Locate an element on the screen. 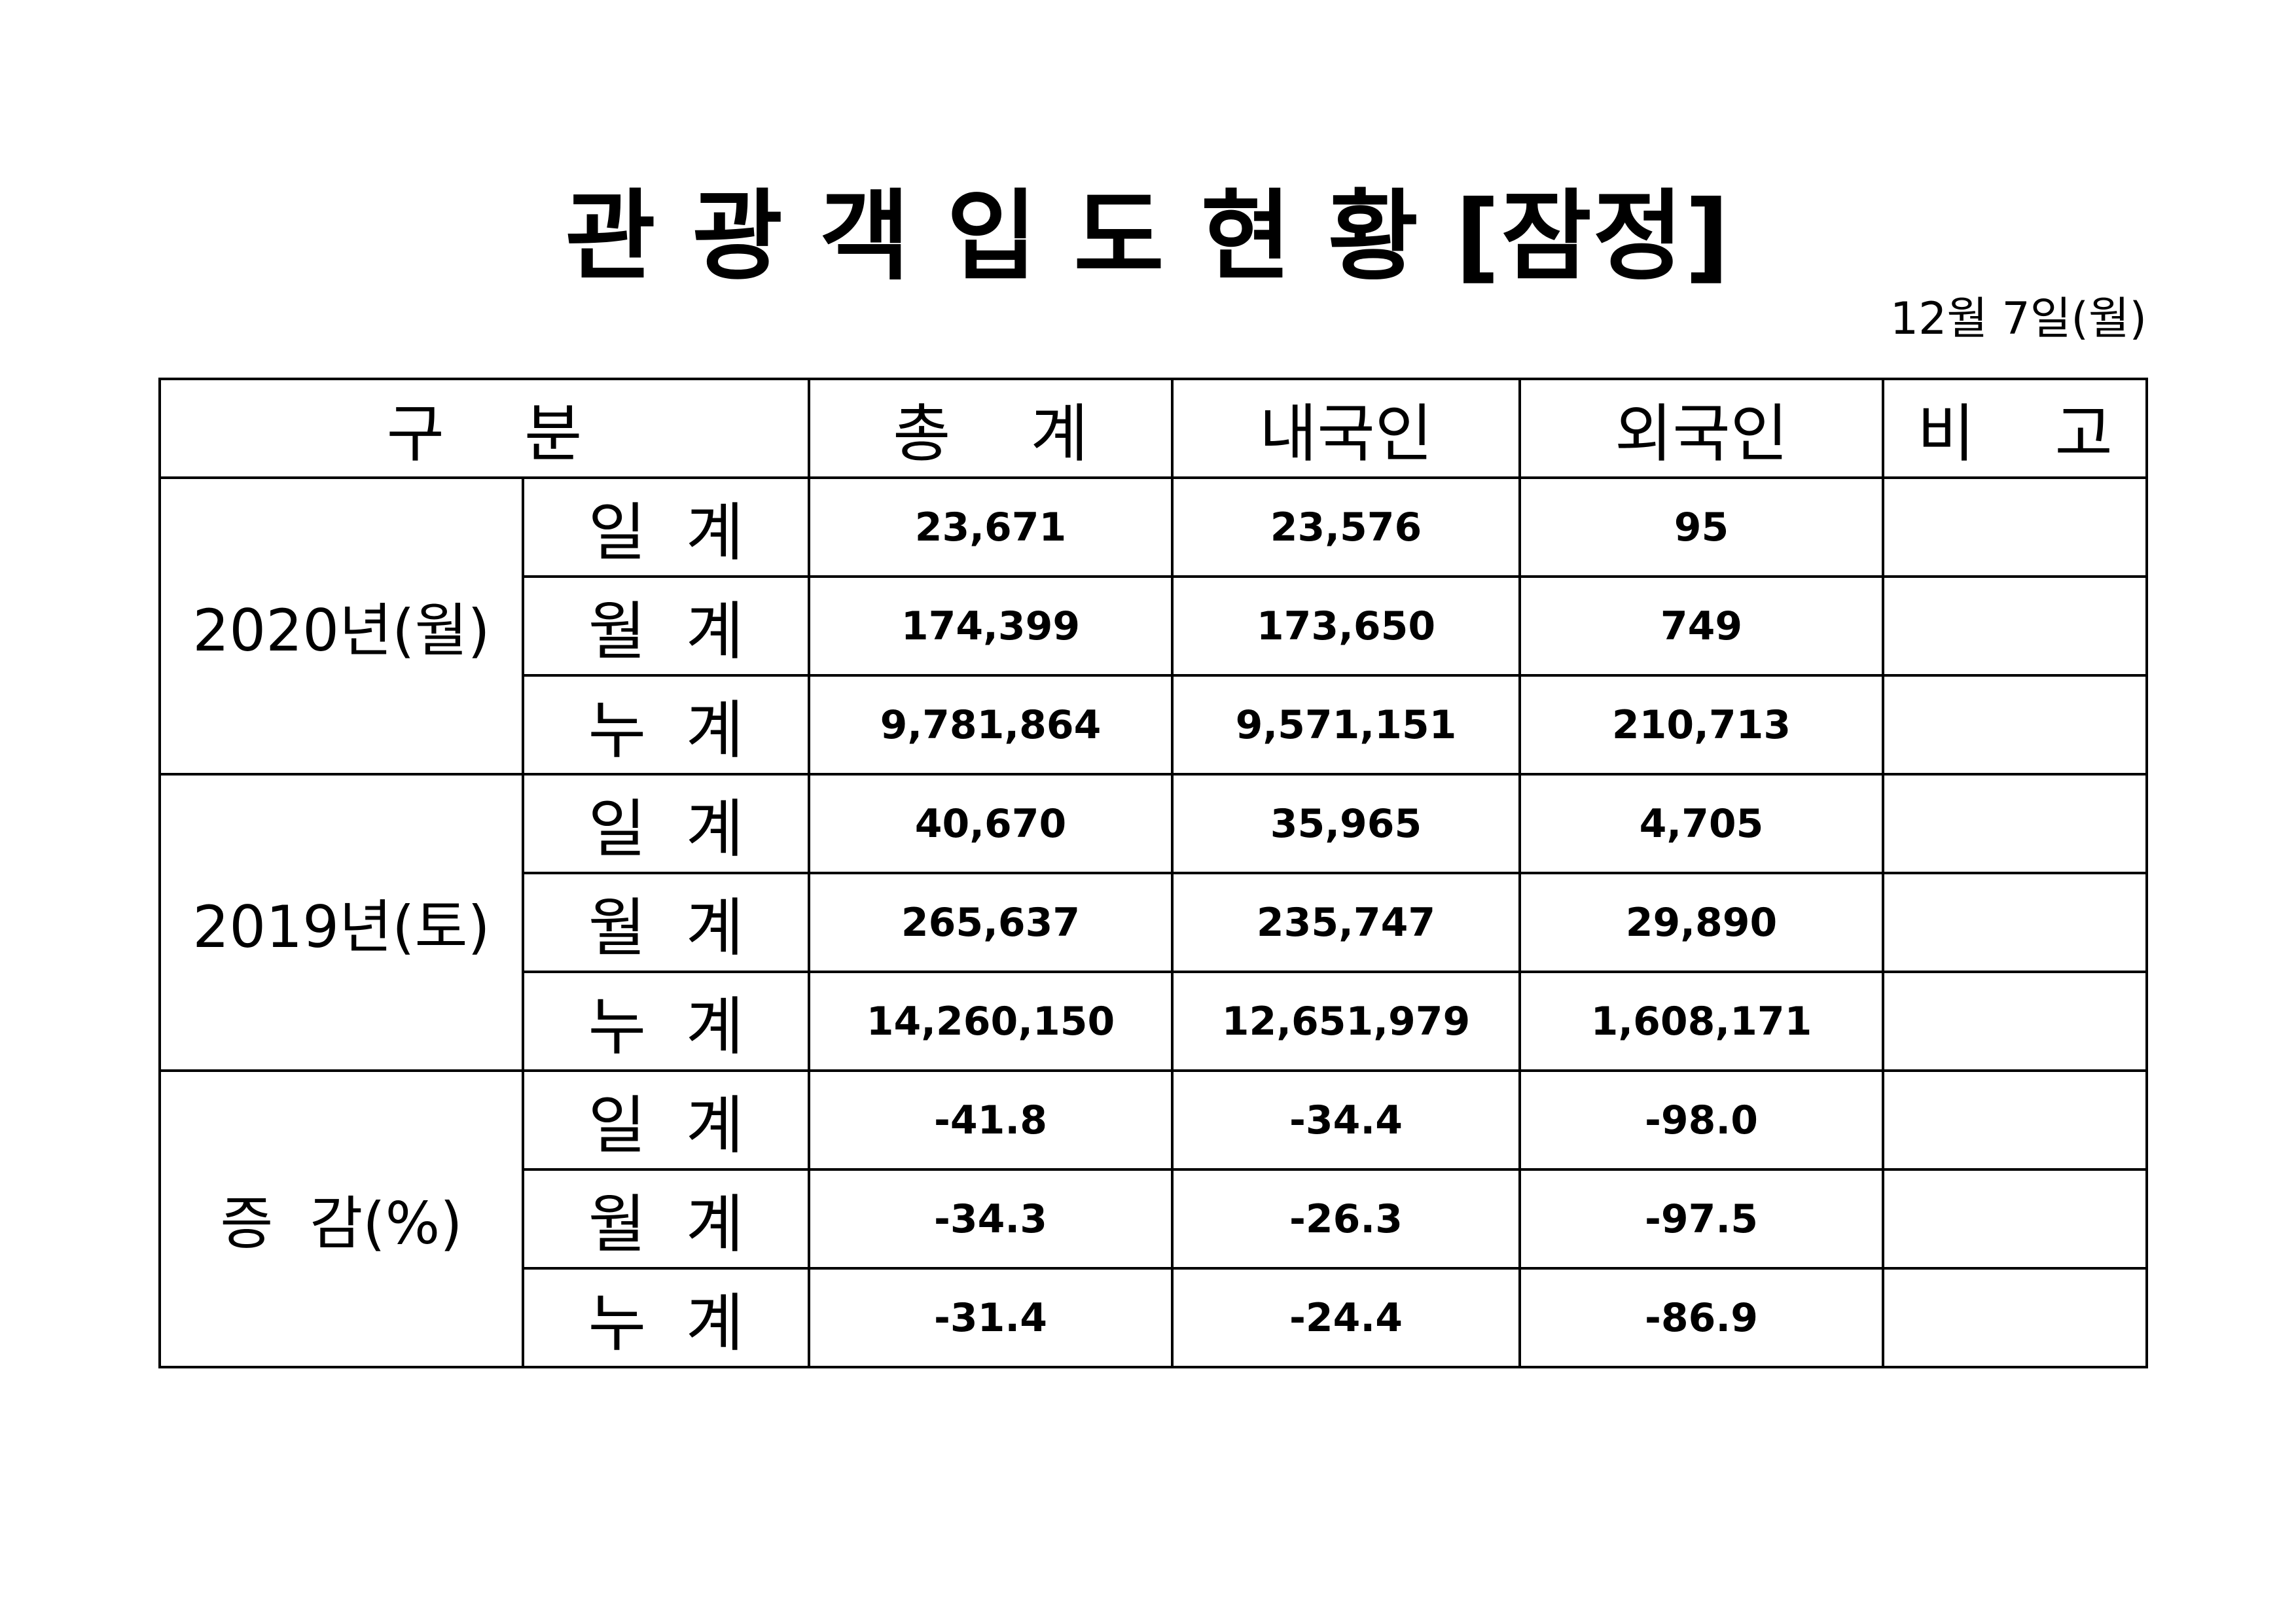 This screenshot has height=1623, width=2296. cell-total: -31.4 is located at coordinates (991, 1317).